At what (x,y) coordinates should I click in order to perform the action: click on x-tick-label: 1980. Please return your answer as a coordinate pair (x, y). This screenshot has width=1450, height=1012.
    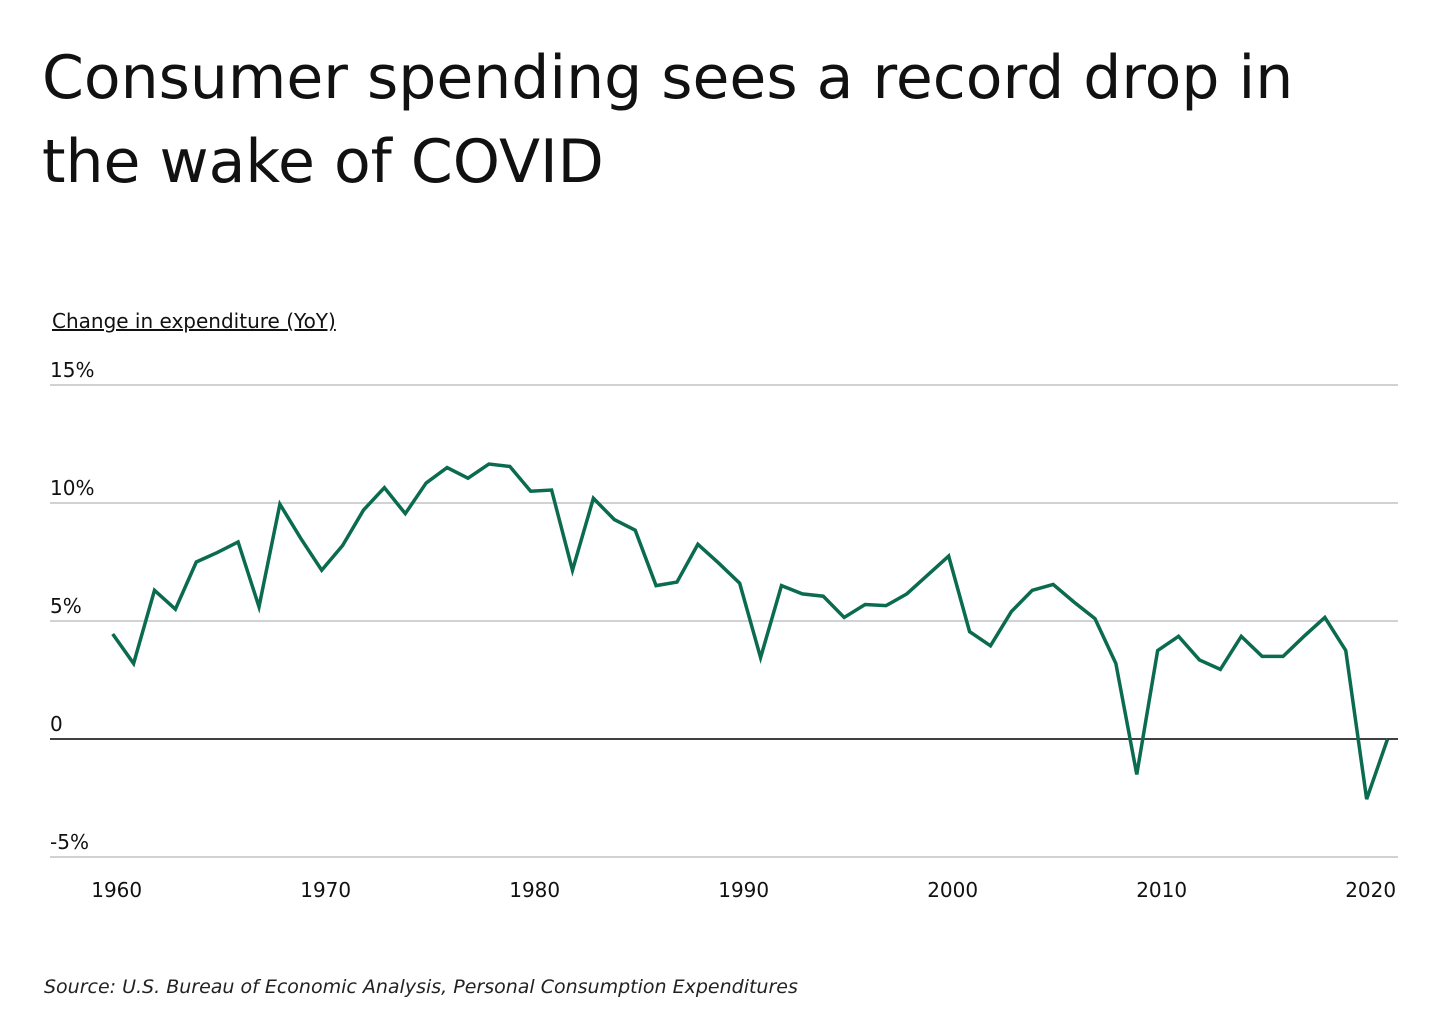
    Looking at the image, I should click on (534, 890).